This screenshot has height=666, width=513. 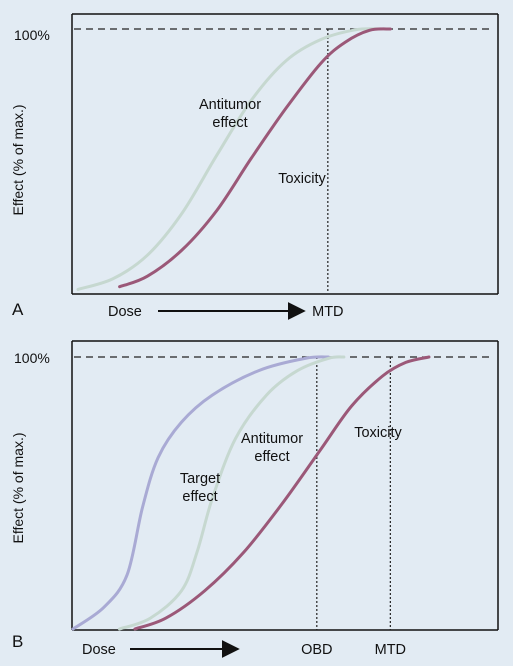 I want to click on panel-letter: B, so click(x=17, y=641).